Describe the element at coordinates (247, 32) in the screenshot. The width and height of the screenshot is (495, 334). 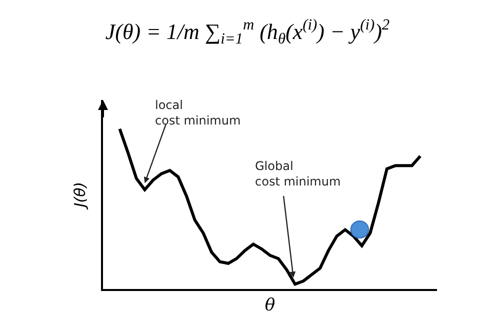
I see `chart-title: J(θ) = 1/m ∑$_{i=1}$$^{m}$ (h$_{θ}$(x$^{(i)}$) − y$^{(i)}$)$^{2}$` at that location.